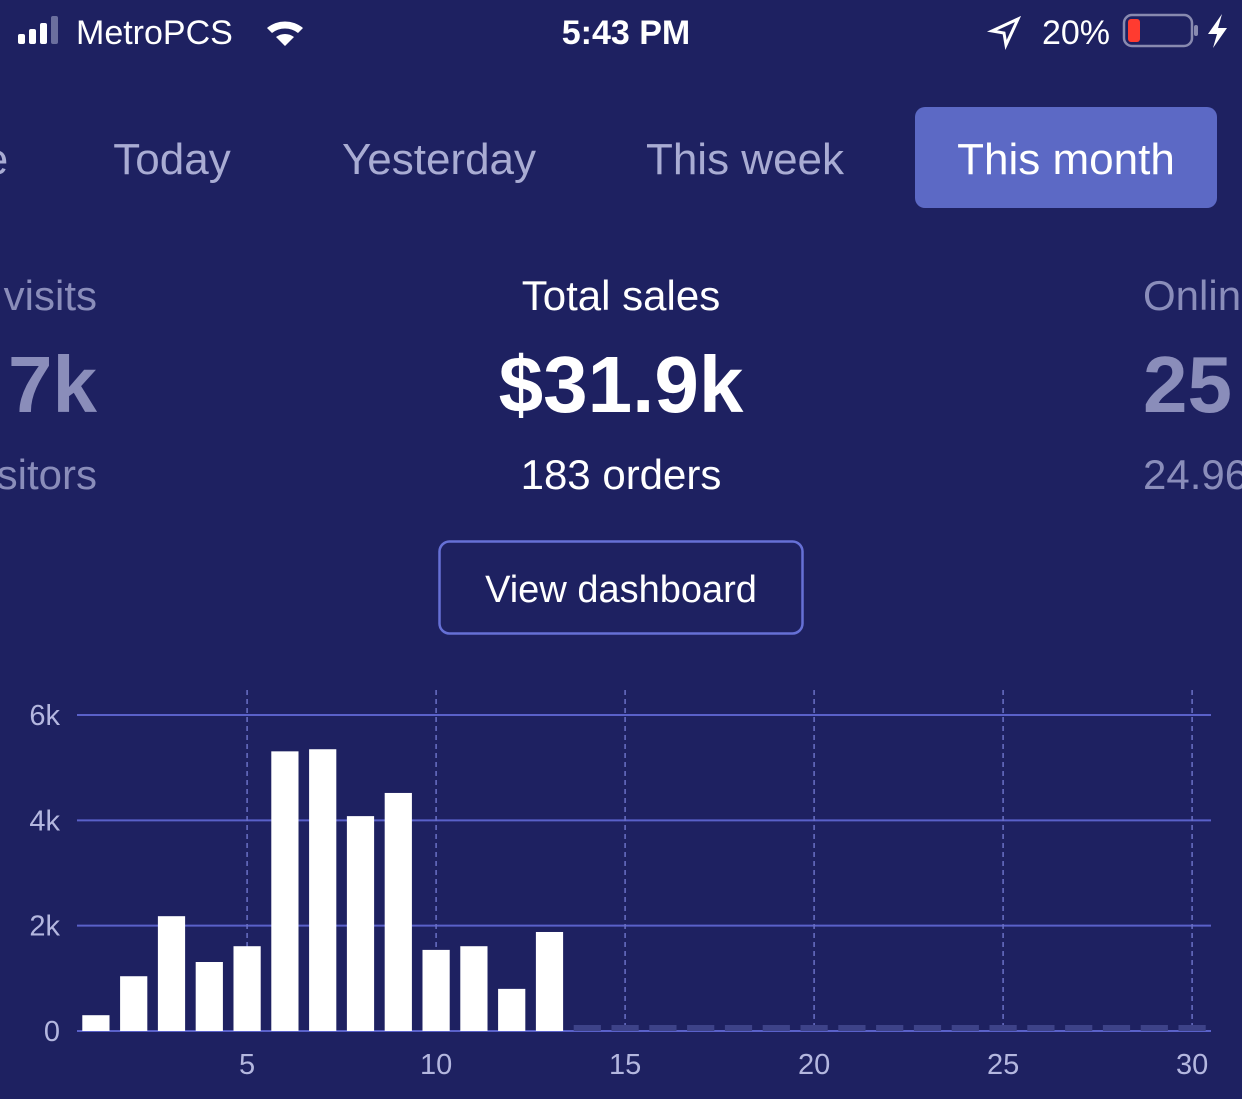 The height and width of the screenshot is (1099, 1242). What do you see at coordinates (4, 159) in the screenshot?
I see `tab: e` at bounding box center [4, 159].